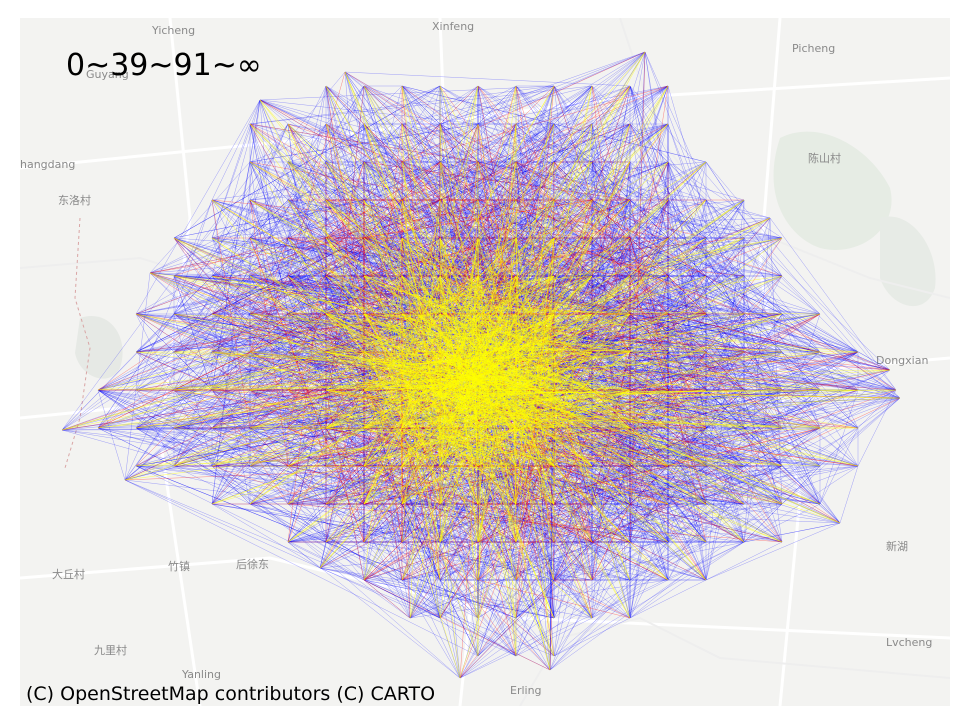 This screenshot has height=725, width=969. I want to click on place-label: 新湖, so click(897, 546).